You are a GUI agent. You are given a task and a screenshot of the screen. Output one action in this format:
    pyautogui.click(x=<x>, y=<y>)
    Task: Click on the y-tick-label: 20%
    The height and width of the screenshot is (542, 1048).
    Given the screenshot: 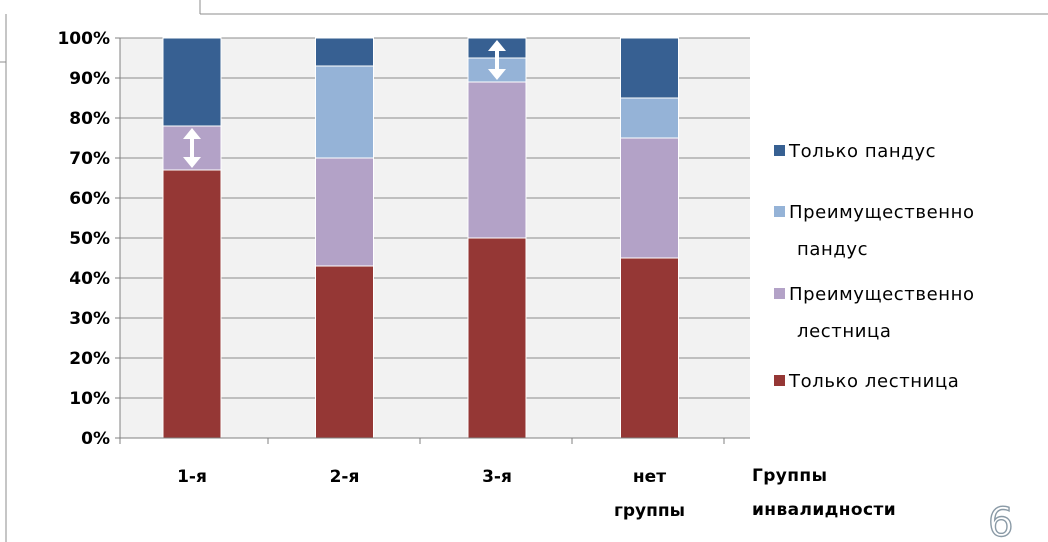 What is the action you would take?
    pyautogui.click(x=89, y=359)
    